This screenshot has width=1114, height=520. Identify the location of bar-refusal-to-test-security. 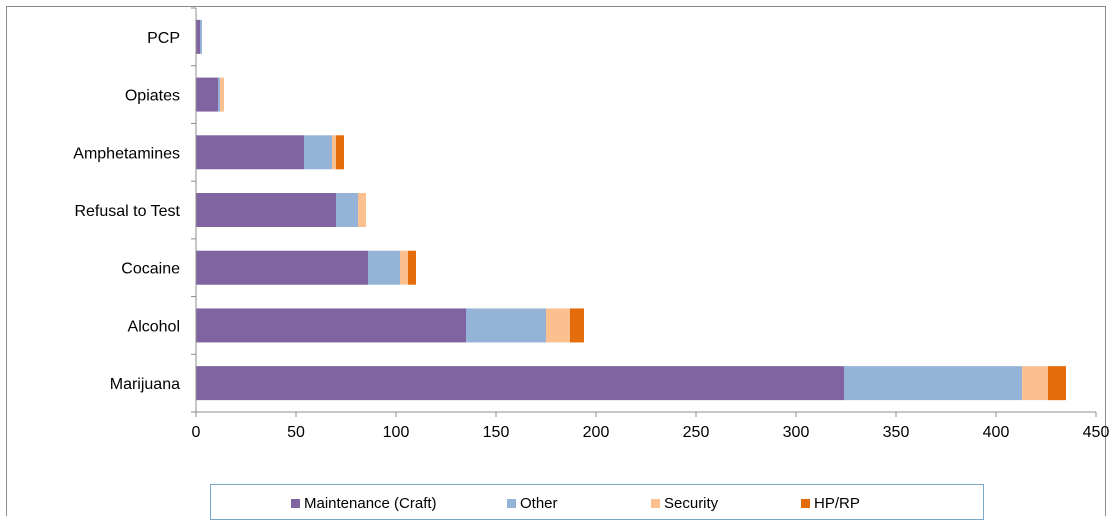
(362, 210).